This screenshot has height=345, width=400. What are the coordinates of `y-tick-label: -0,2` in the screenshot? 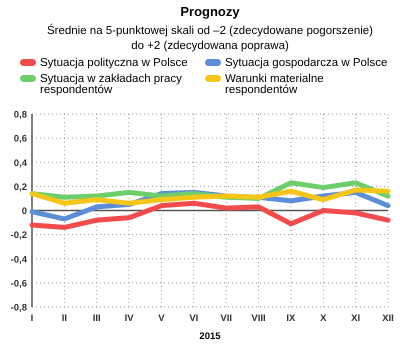 It's located at (18, 236).